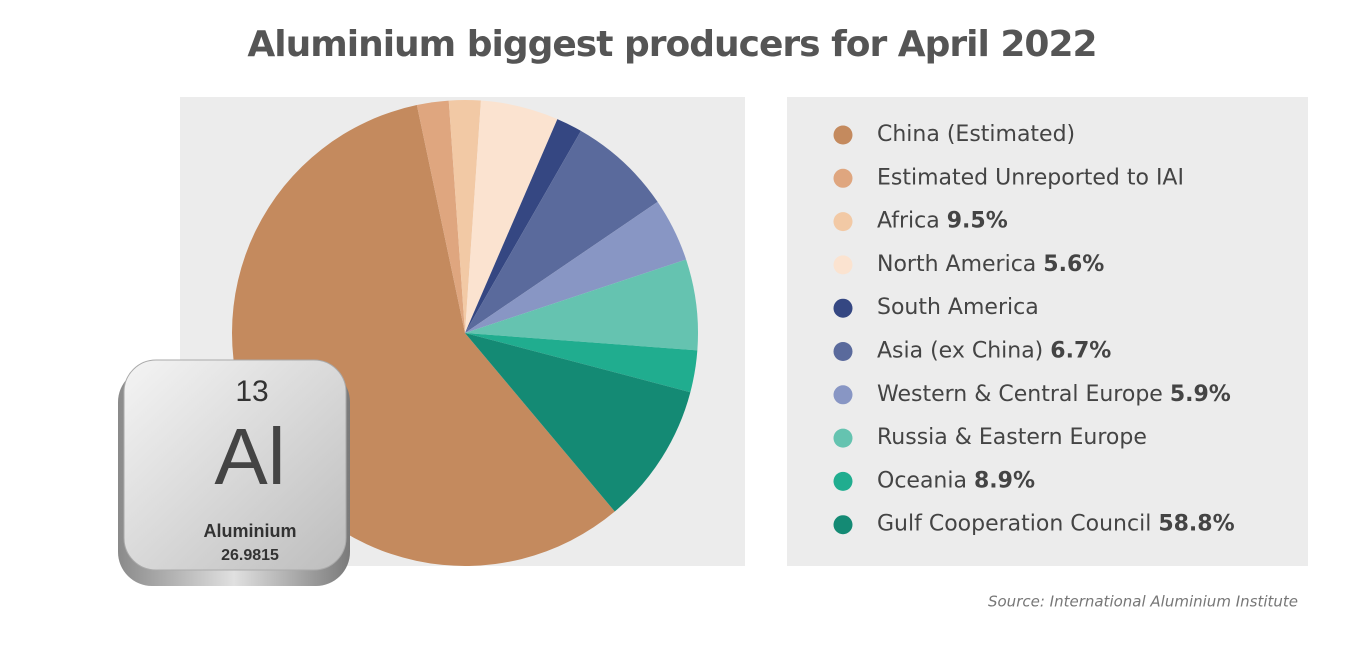  I want to click on legend-note: 58.8%, so click(1196, 524).